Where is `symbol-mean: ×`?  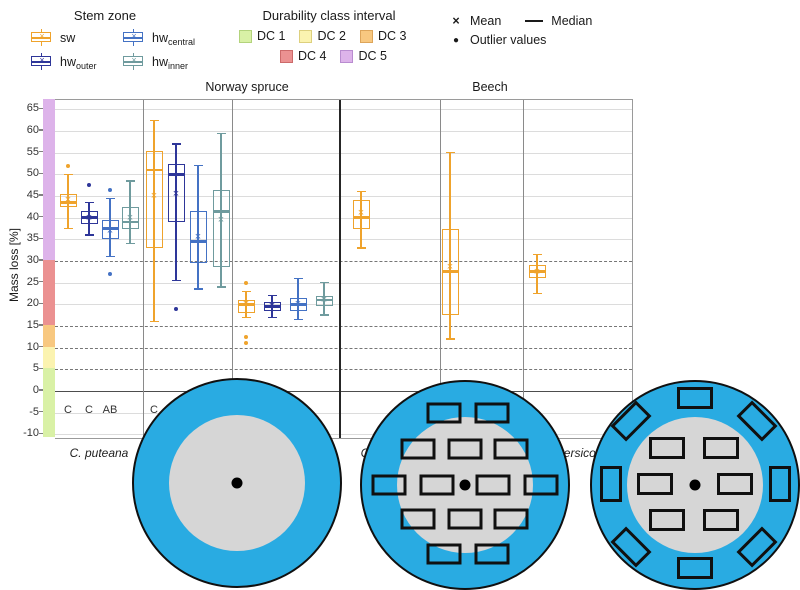
symbol-mean: × is located at coordinates (134, 60).